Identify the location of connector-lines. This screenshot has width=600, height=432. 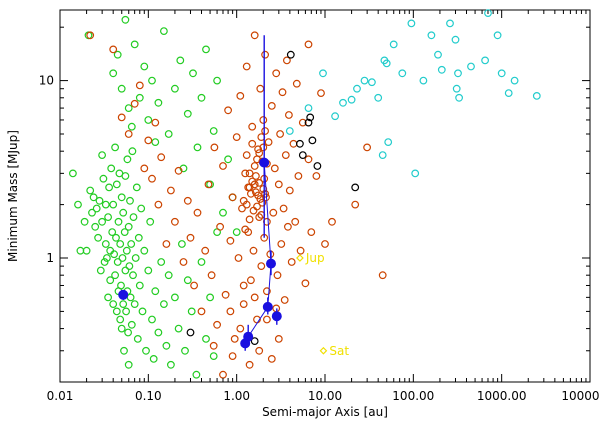
(259, 249).